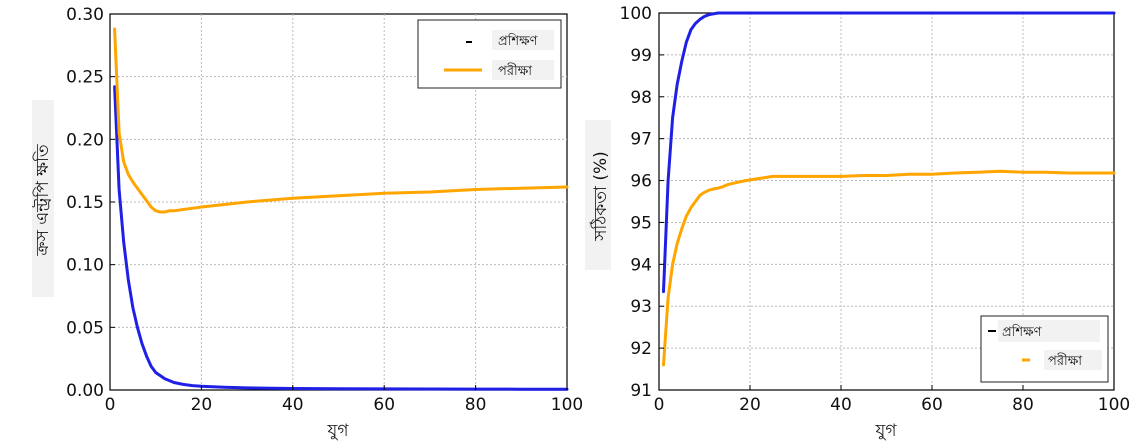  What do you see at coordinates (110, 405) in the screenshot?
I see `loss-x-tick-label: 0` at bounding box center [110, 405].